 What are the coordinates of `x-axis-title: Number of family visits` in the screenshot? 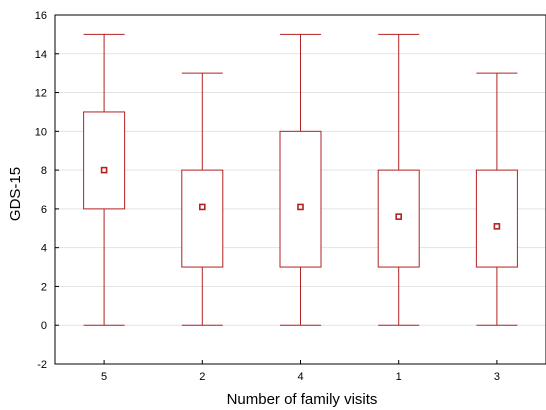 It's located at (302, 399).